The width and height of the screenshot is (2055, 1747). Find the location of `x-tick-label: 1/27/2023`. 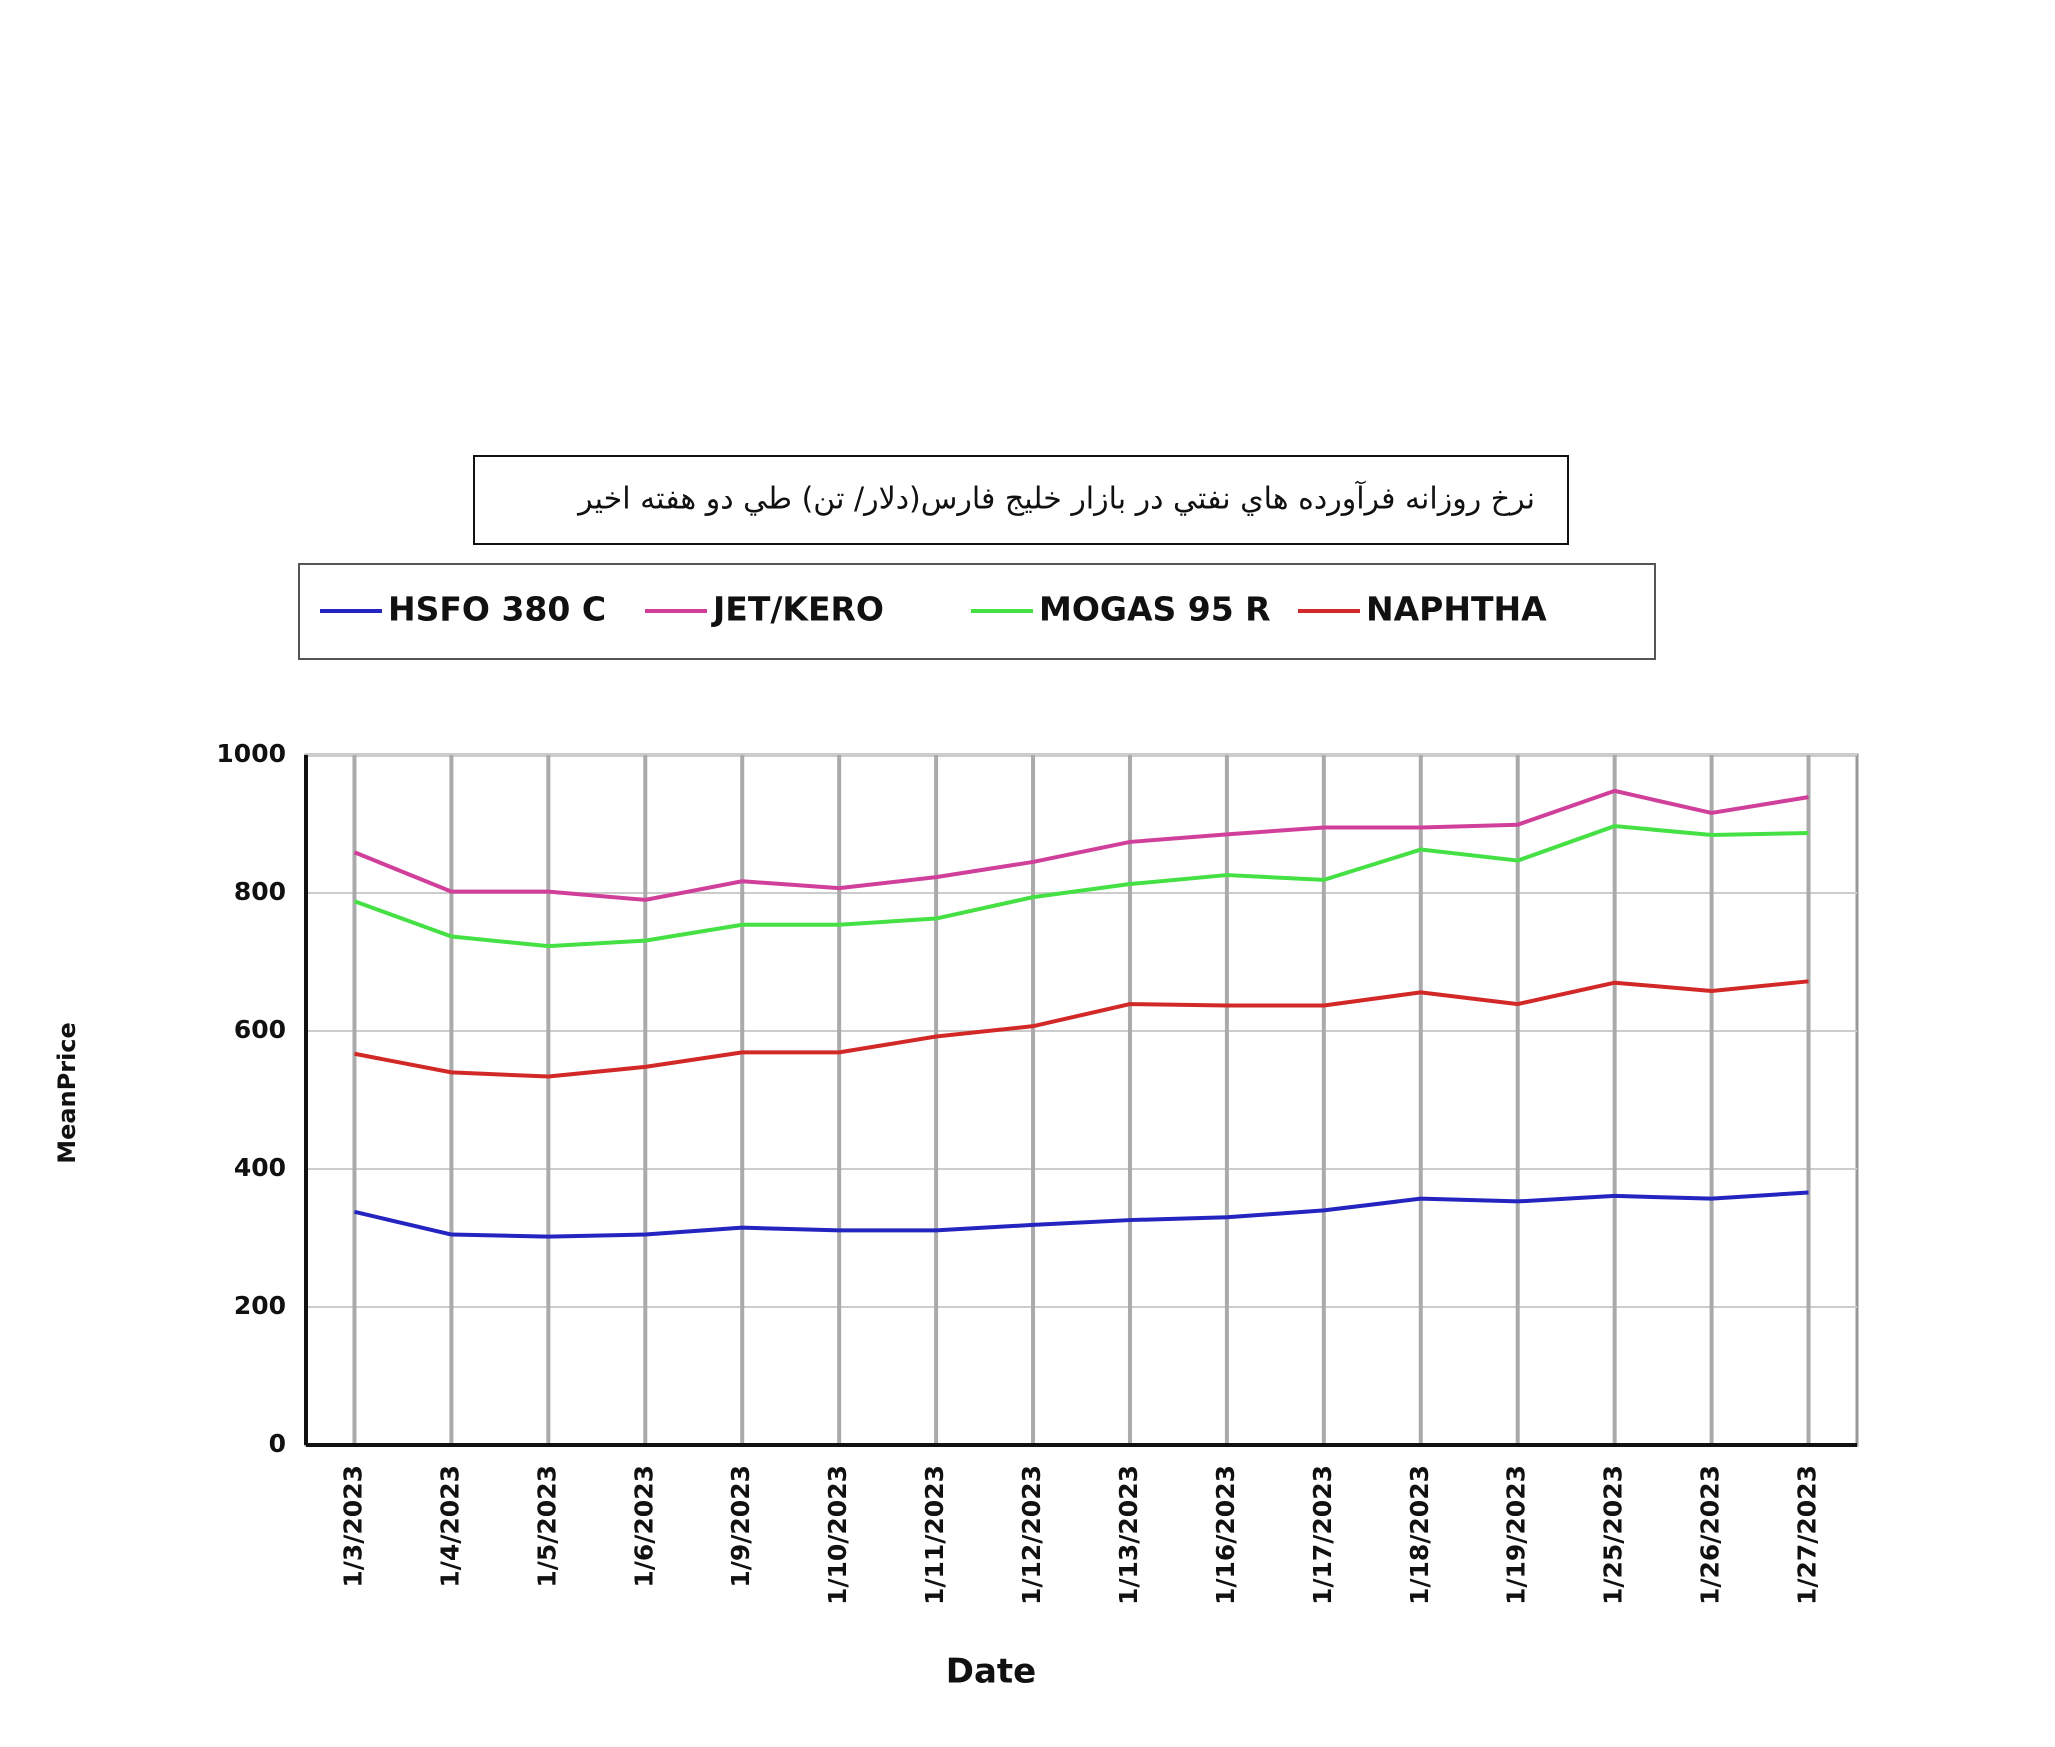

x-tick-label: 1/27/2023 is located at coordinates (1807, 1535).